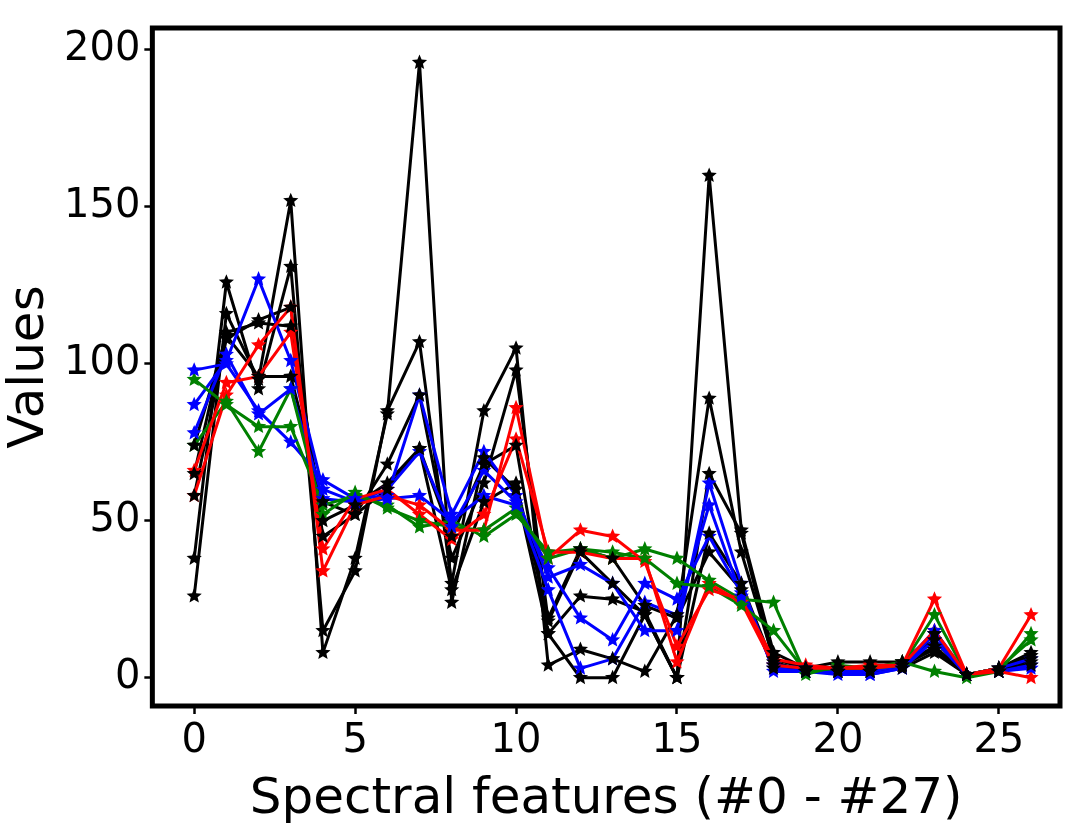  What do you see at coordinates (115, 517) in the screenshot?
I see `y-tick-label: 50` at bounding box center [115, 517].